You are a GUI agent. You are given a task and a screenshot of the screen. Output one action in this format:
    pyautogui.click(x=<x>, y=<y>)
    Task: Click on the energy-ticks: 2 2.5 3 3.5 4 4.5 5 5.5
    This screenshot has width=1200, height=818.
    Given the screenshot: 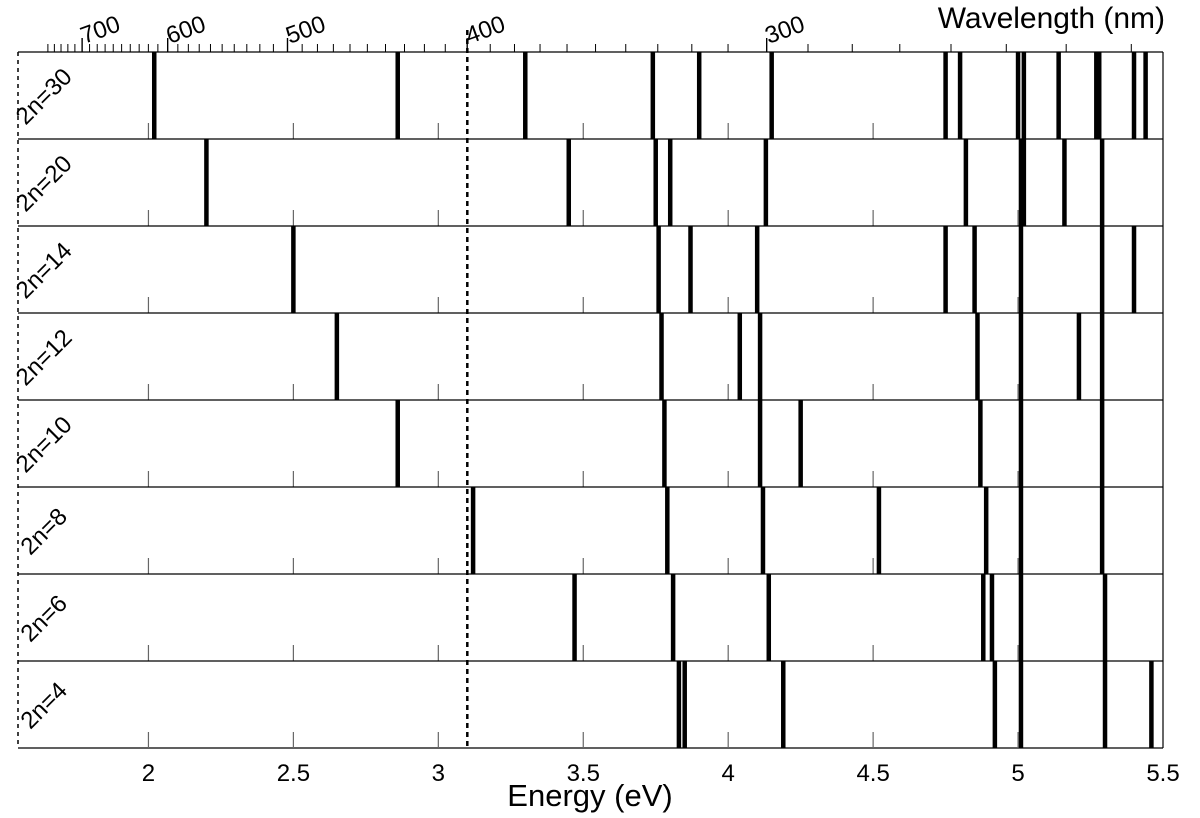 What is the action you would take?
    pyautogui.click(x=661, y=773)
    